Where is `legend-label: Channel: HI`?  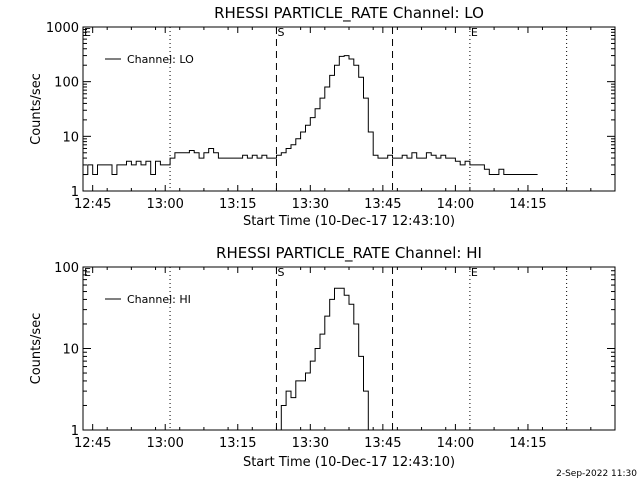 legend-label: Channel: HI is located at coordinates (159, 299).